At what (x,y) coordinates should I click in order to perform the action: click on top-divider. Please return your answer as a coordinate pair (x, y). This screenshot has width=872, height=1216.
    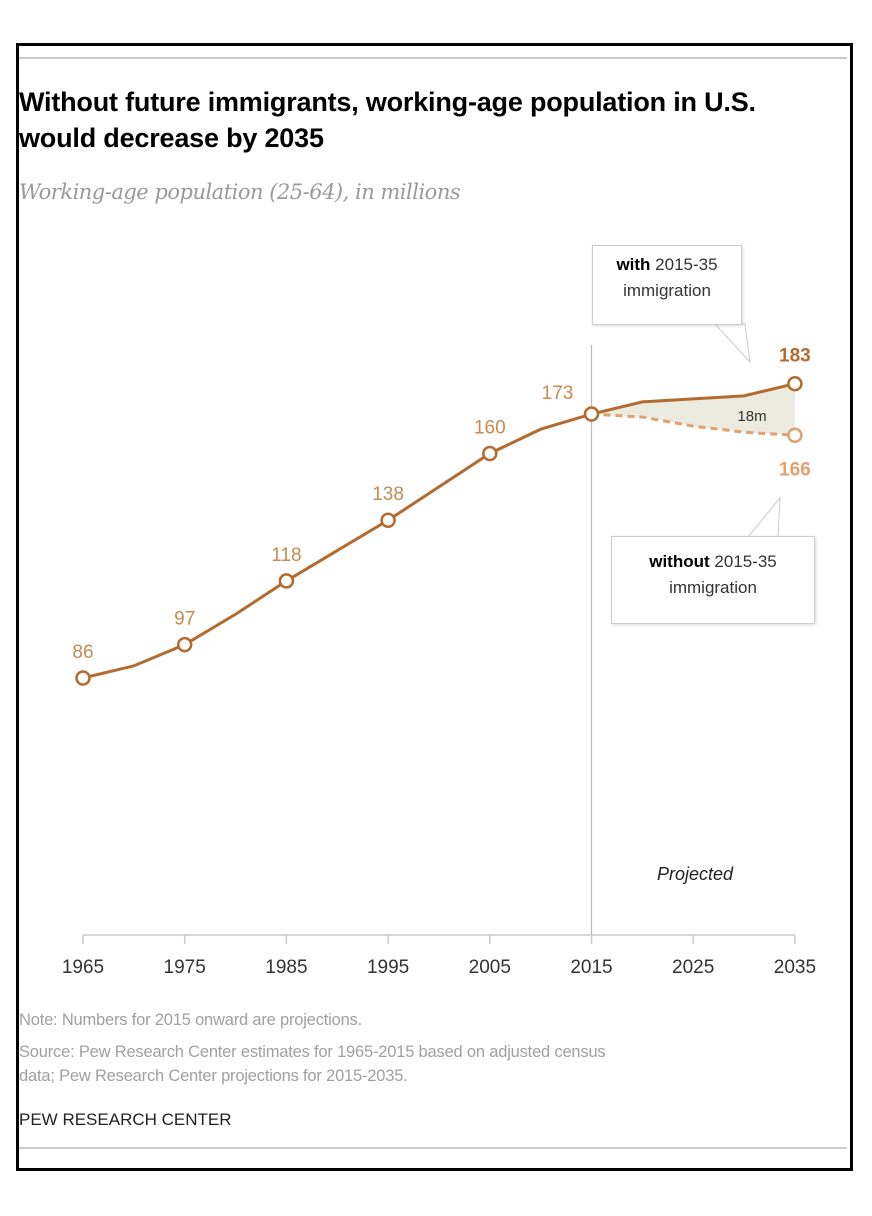
    Looking at the image, I should click on (433, 58).